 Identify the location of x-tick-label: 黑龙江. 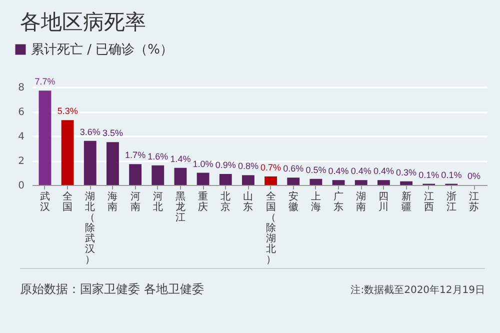
(180, 208).